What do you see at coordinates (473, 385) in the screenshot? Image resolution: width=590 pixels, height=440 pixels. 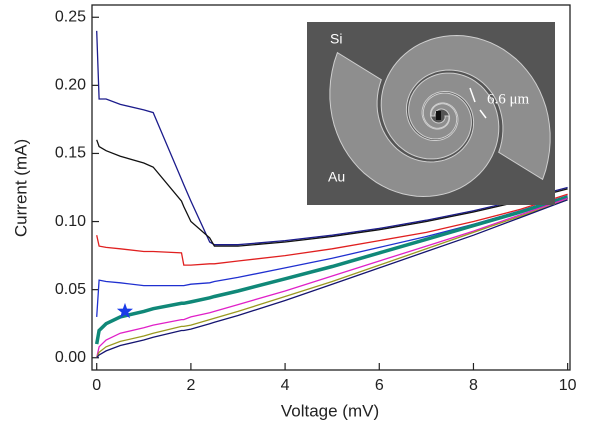 I see `x-tick-label: 8` at bounding box center [473, 385].